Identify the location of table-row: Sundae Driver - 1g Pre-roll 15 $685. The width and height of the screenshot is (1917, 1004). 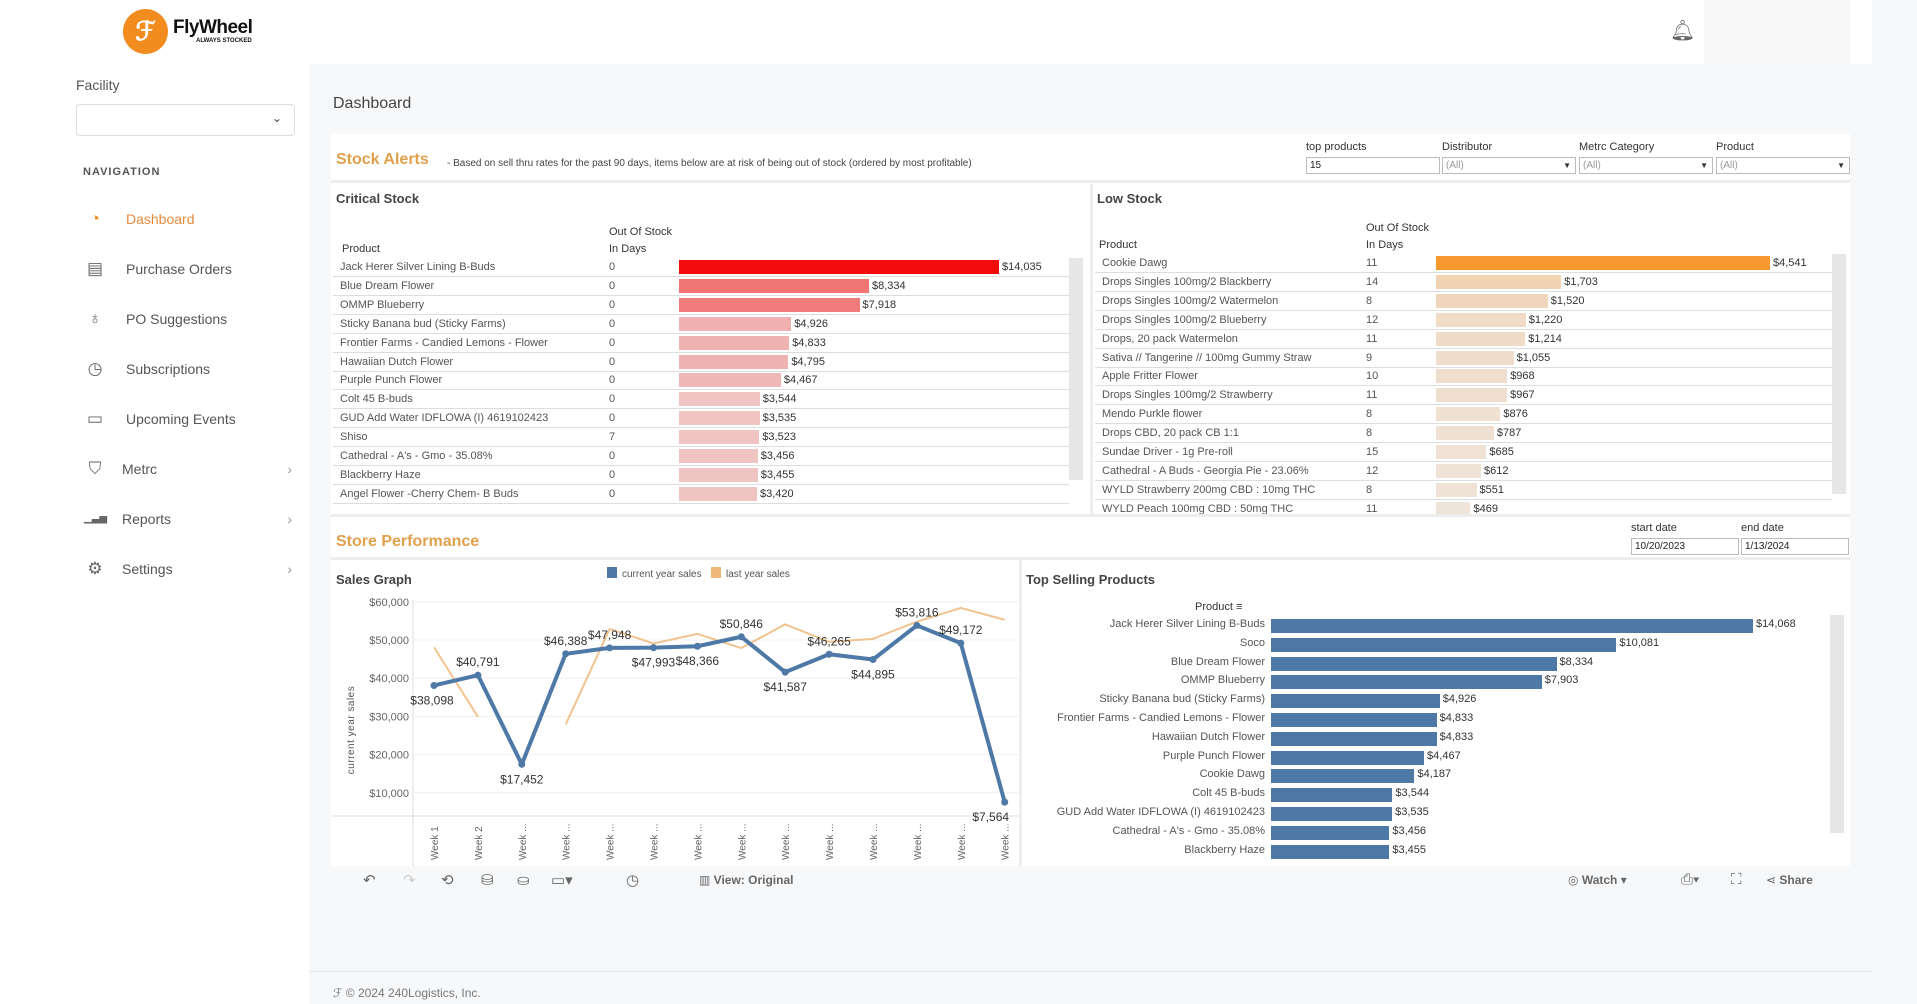
(1463, 452).